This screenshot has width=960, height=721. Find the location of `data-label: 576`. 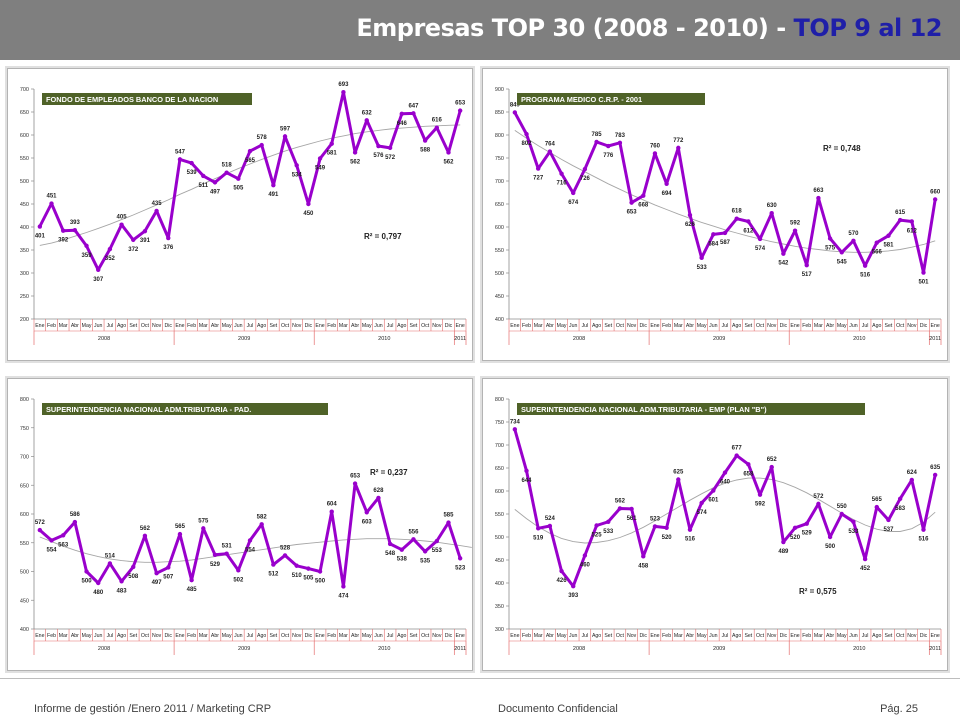

data-label: 576 is located at coordinates (378, 156).